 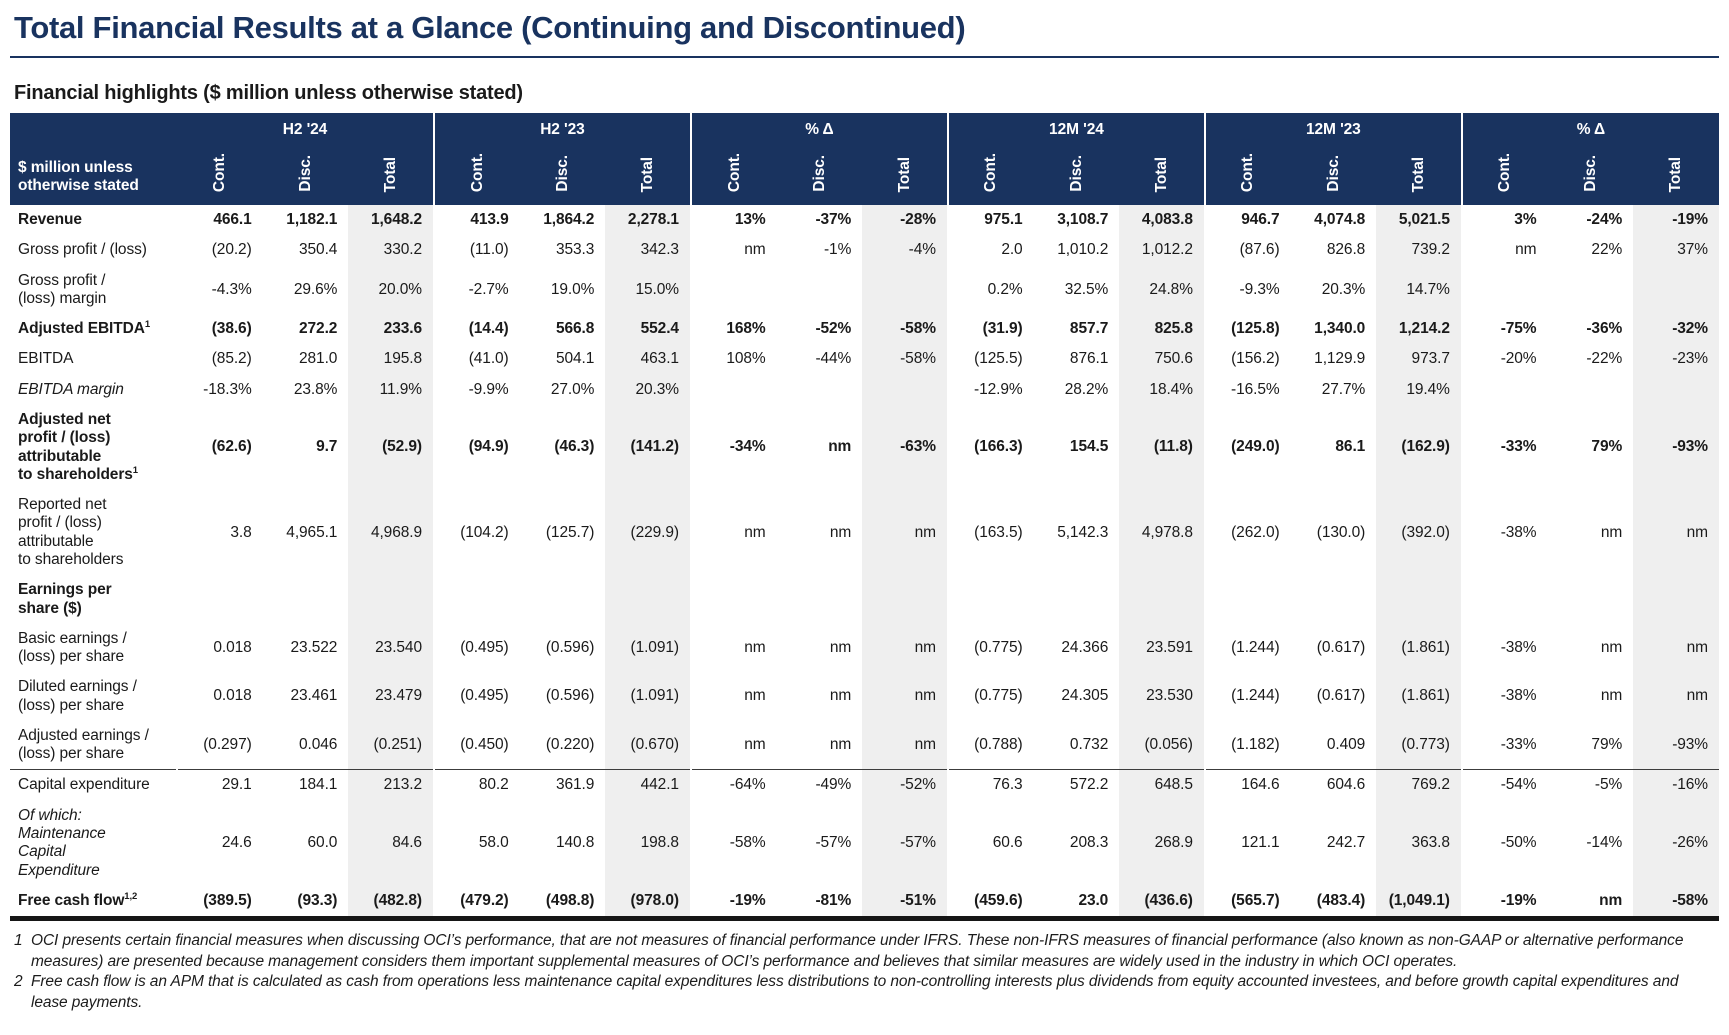 I want to click on subcolumn-header: Total, so click(x=391, y=175).